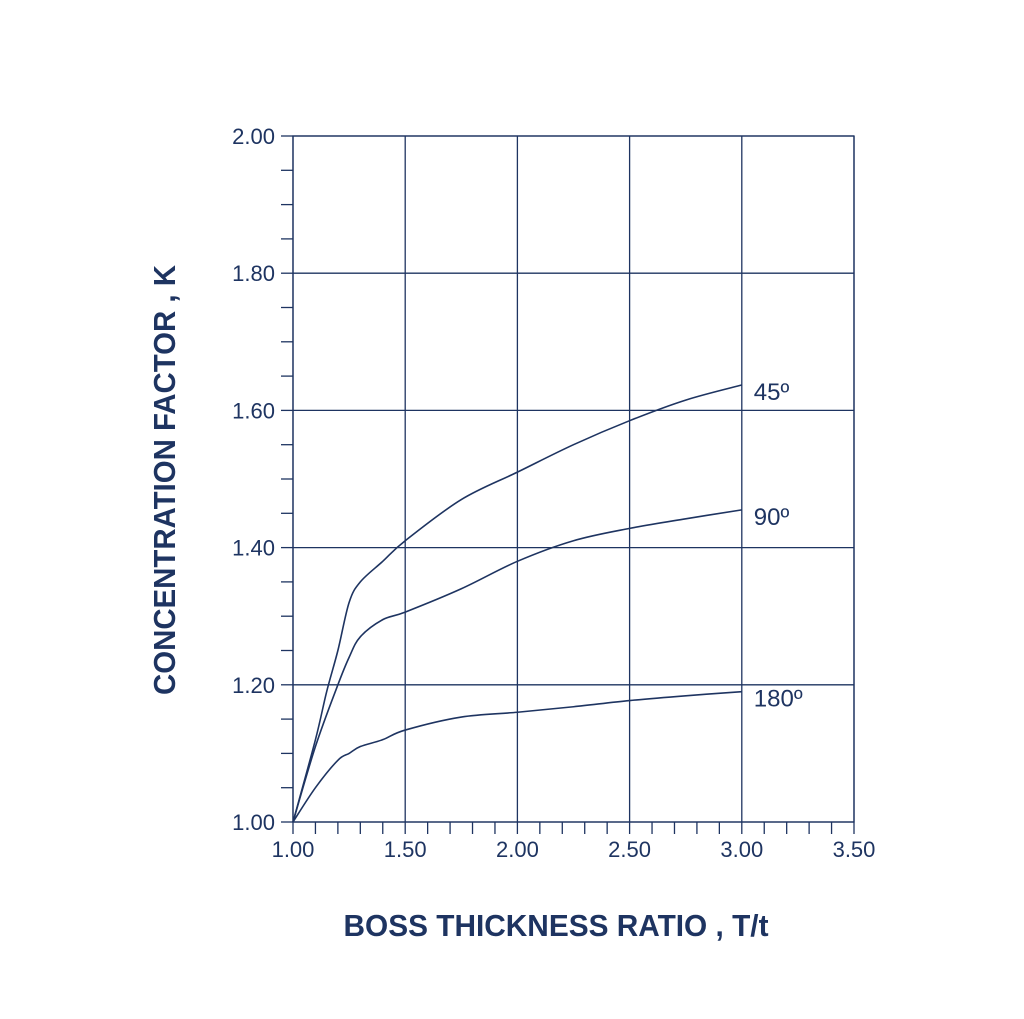 This screenshot has height=1019, width=1024. I want to click on series-label: 90º, so click(772, 517).